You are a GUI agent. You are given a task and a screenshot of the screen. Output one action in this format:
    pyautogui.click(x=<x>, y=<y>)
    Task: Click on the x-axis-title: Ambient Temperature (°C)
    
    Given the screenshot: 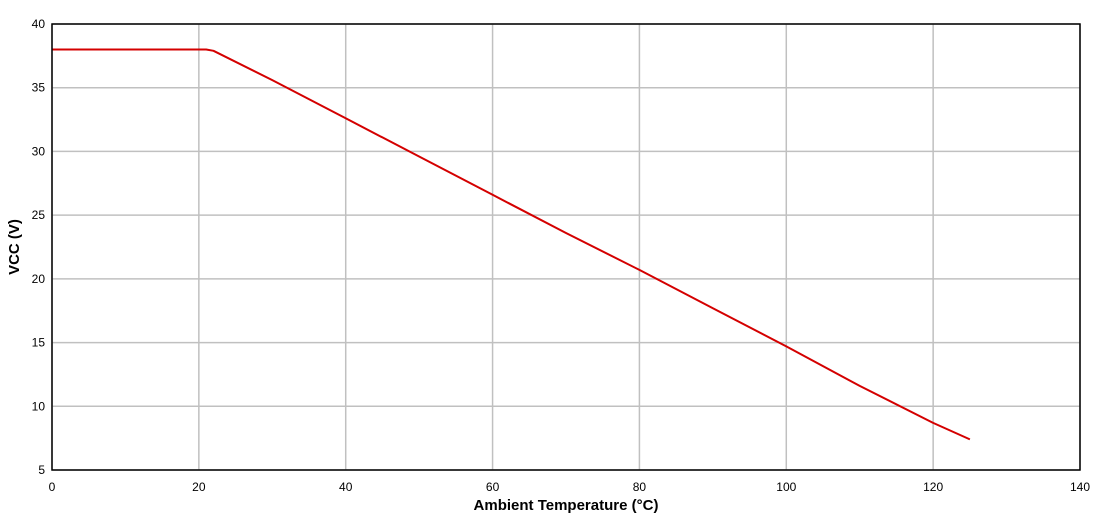 What is the action you would take?
    pyautogui.click(x=566, y=505)
    